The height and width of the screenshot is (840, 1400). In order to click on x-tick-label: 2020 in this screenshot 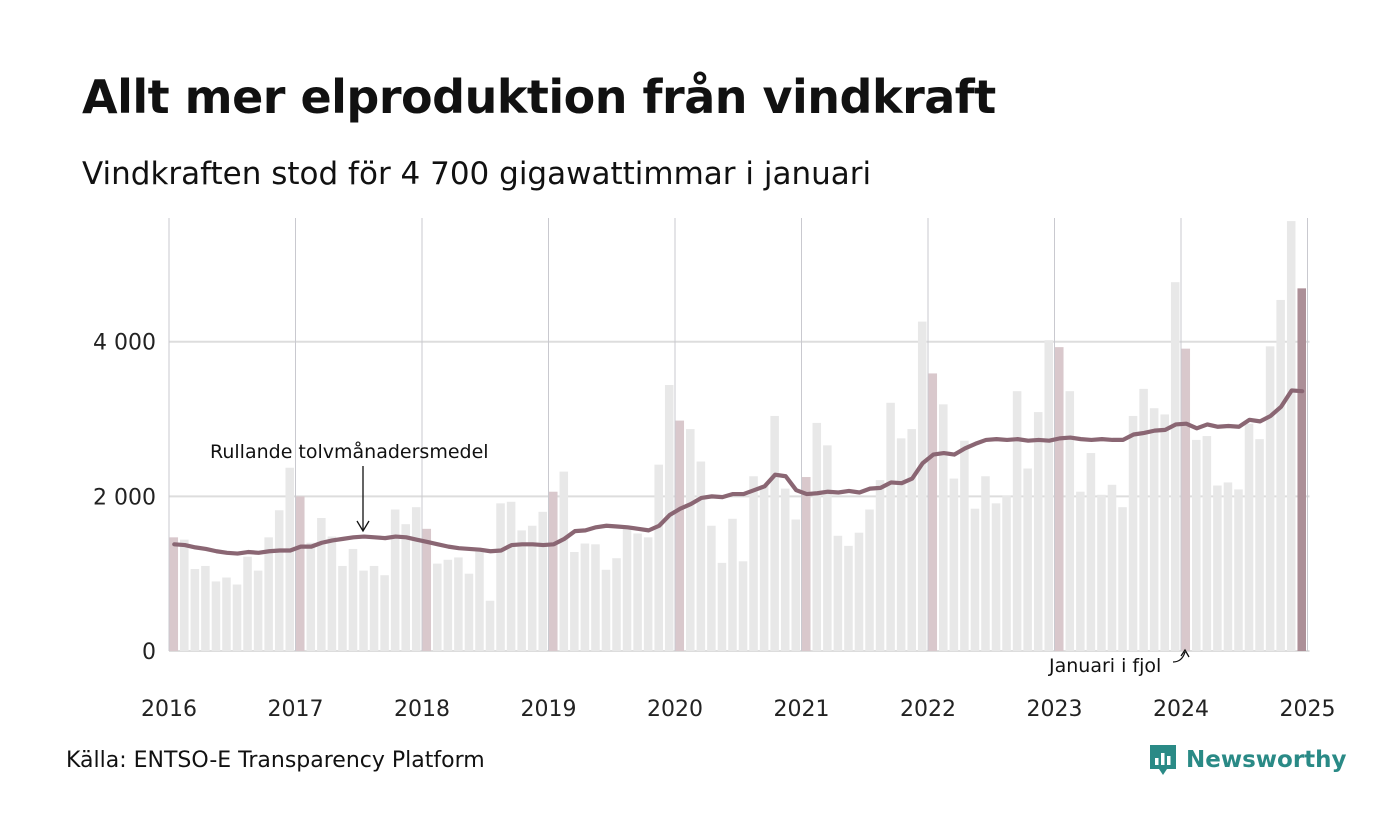, I will do `click(675, 709)`.